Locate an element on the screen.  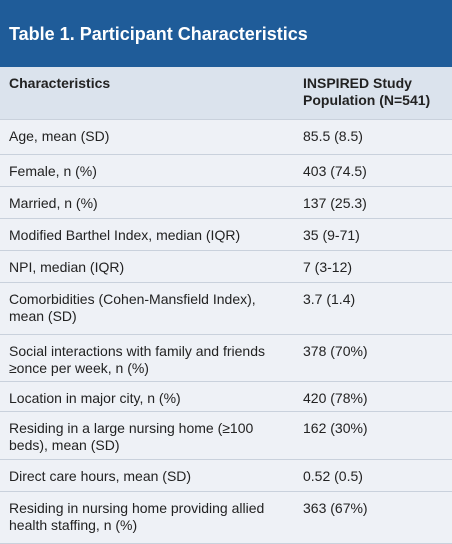
table-cell: 3.7 (1.4) is located at coordinates (329, 299).